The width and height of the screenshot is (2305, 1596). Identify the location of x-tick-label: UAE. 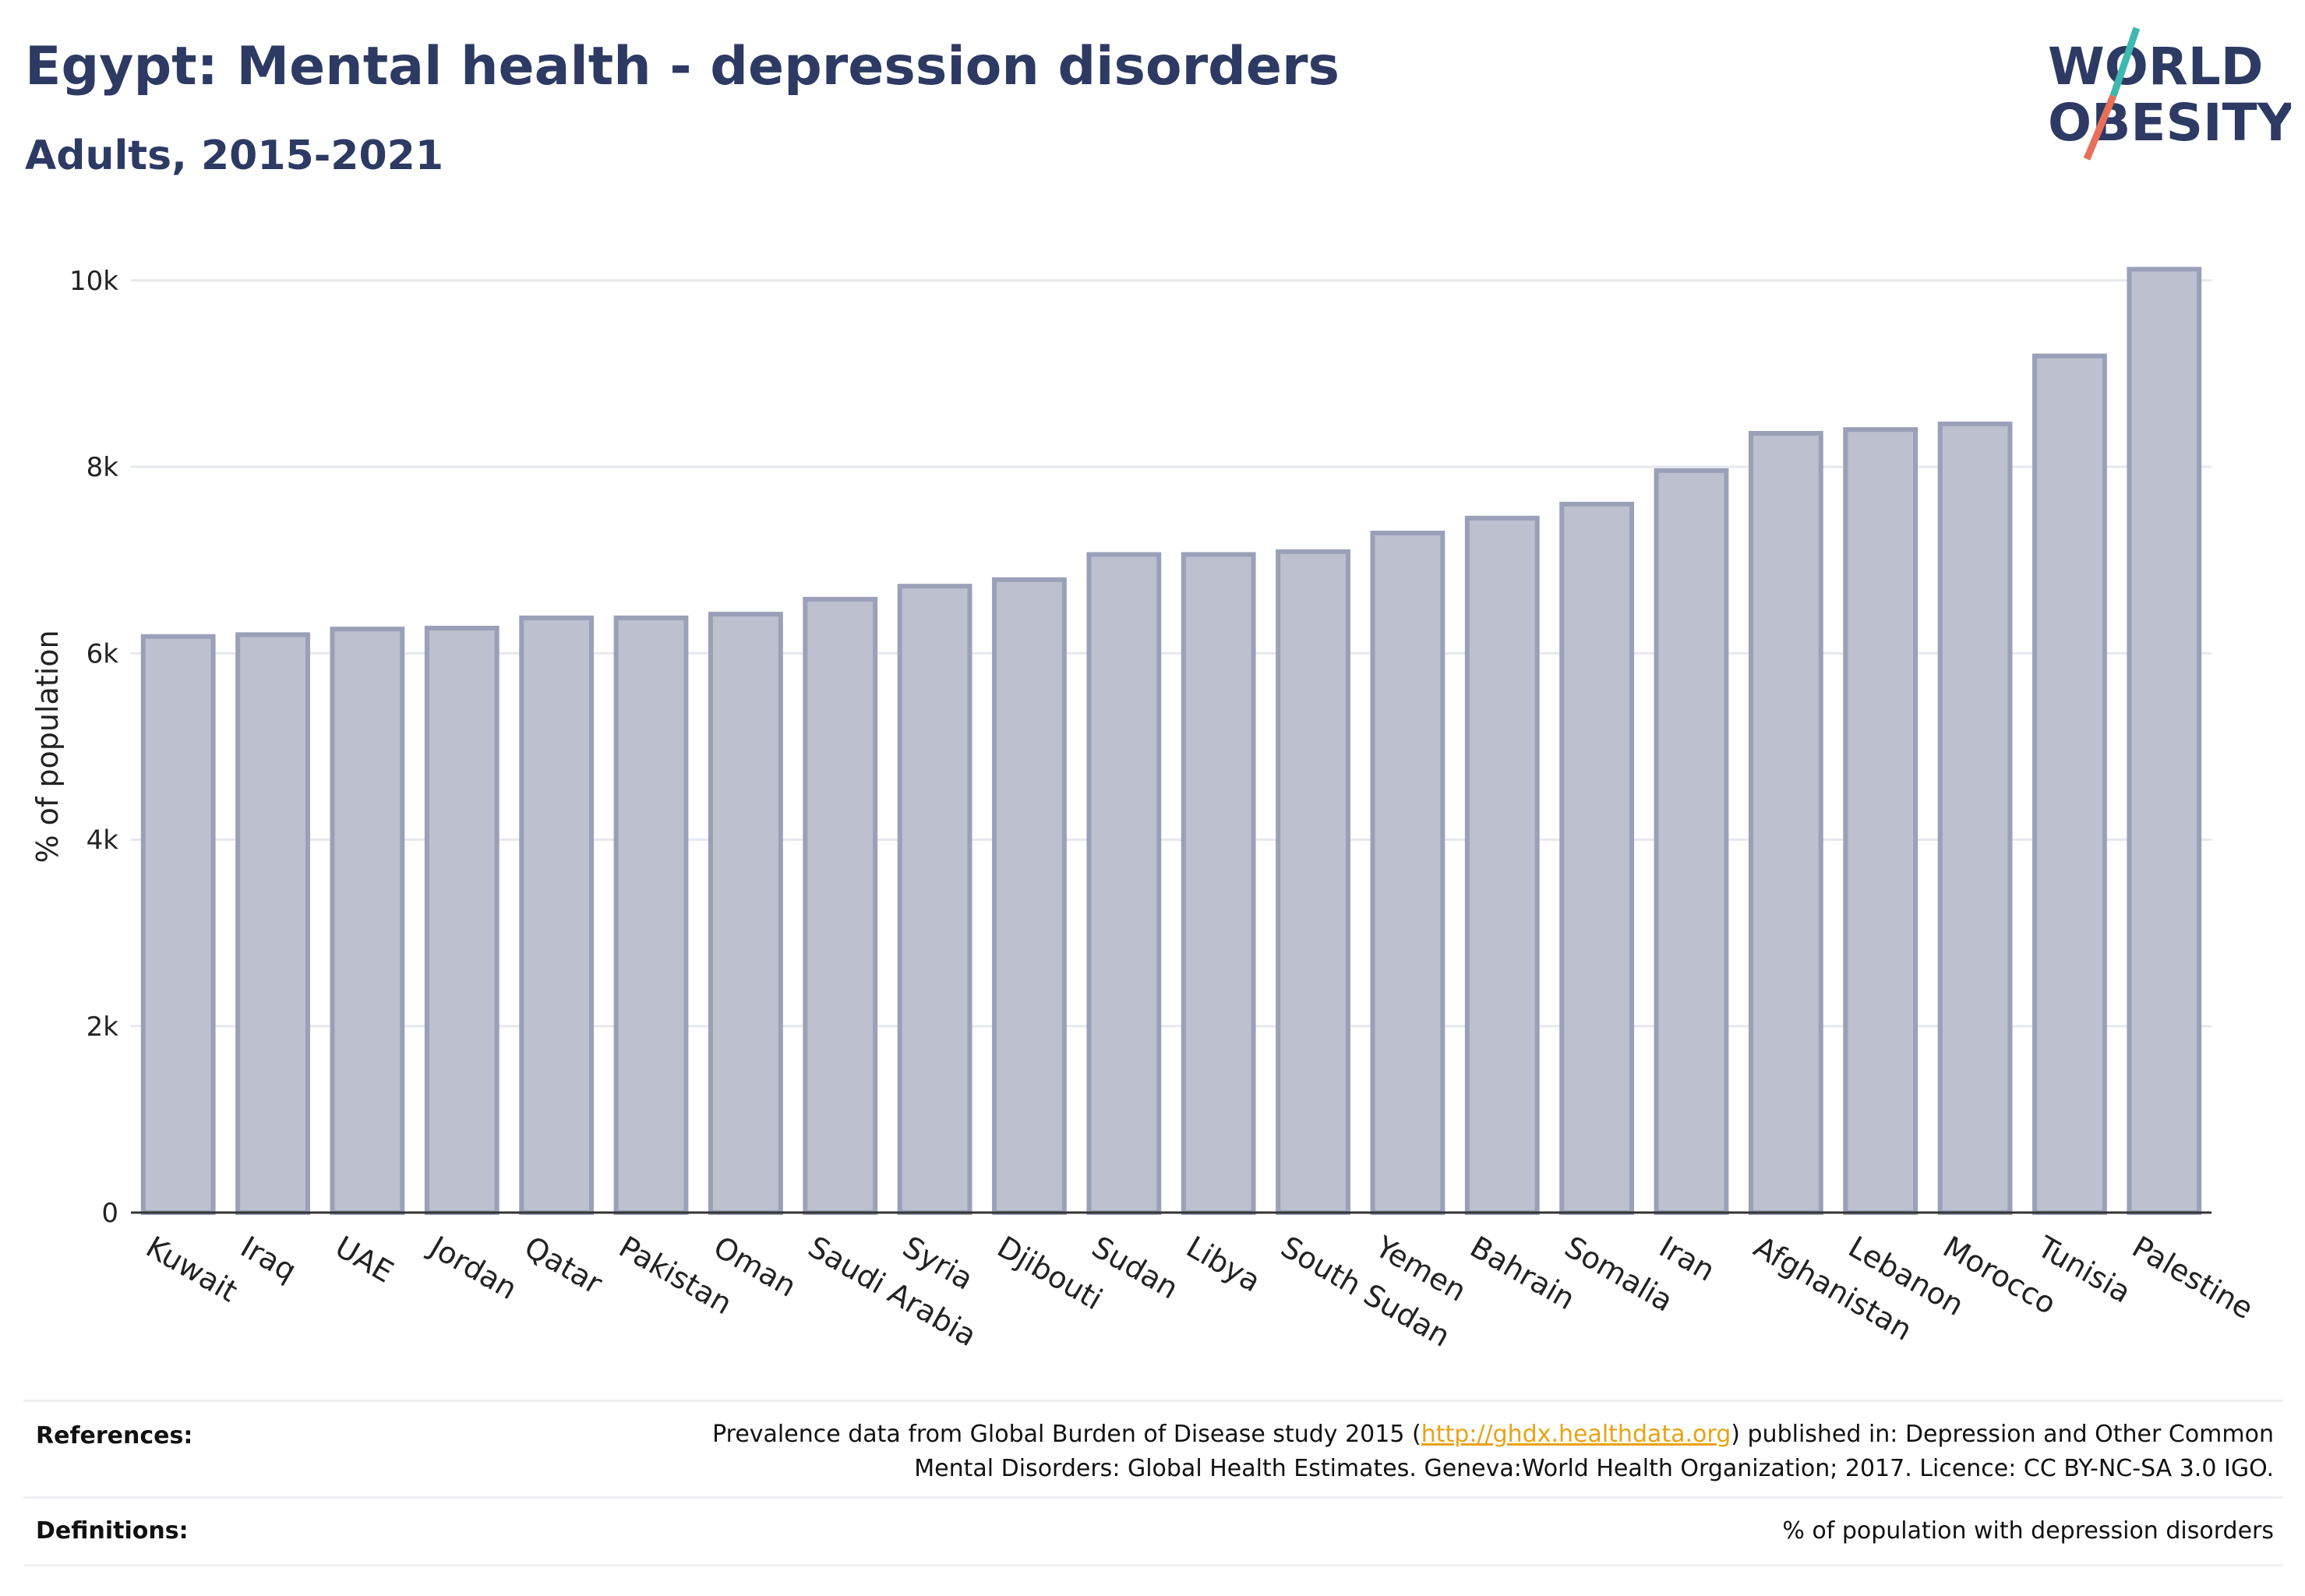
(364, 1260).